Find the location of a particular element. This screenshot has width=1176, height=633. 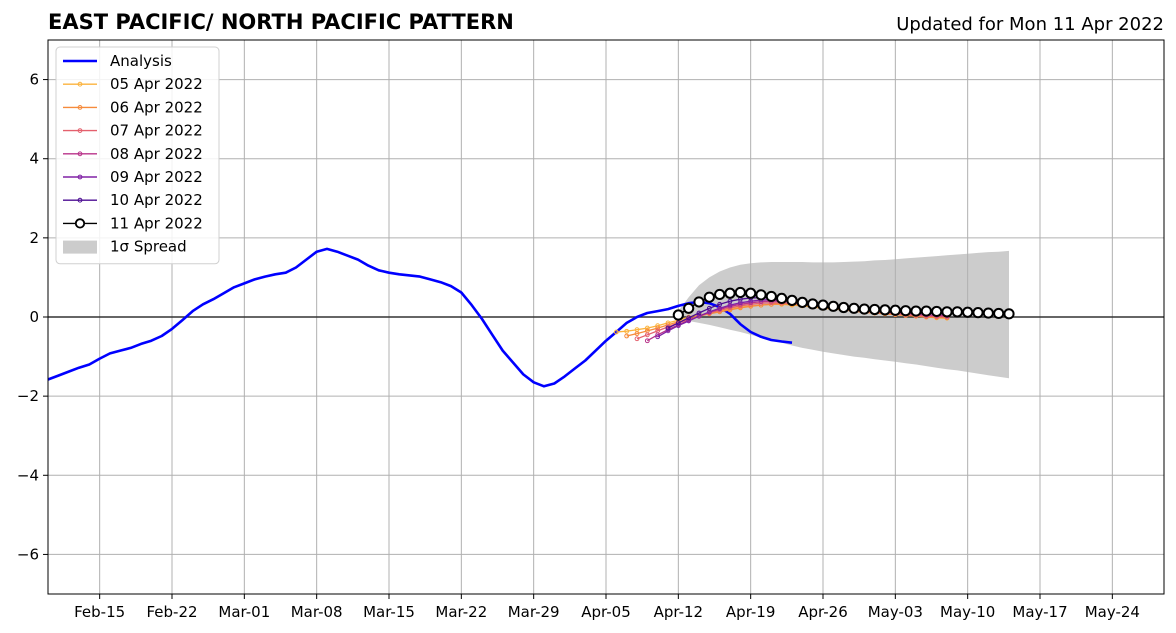

legend-label: 09 Apr 2022 is located at coordinates (156, 177).